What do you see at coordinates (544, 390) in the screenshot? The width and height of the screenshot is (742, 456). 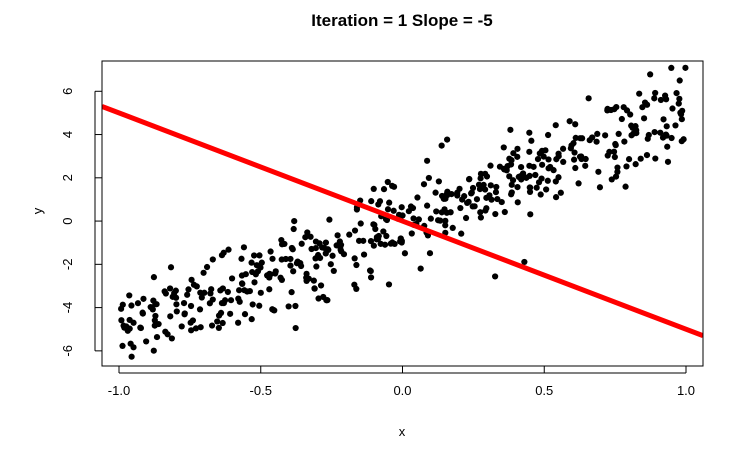 I see `x-tick-label: 0.5` at bounding box center [544, 390].